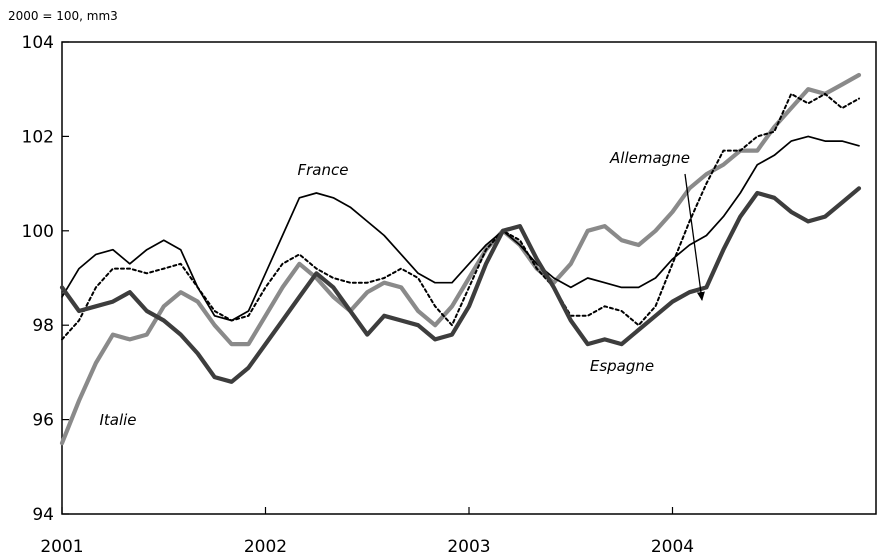  Describe the element at coordinates (265, 547) in the screenshot. I see `x-tick-label: 2002` at that location.